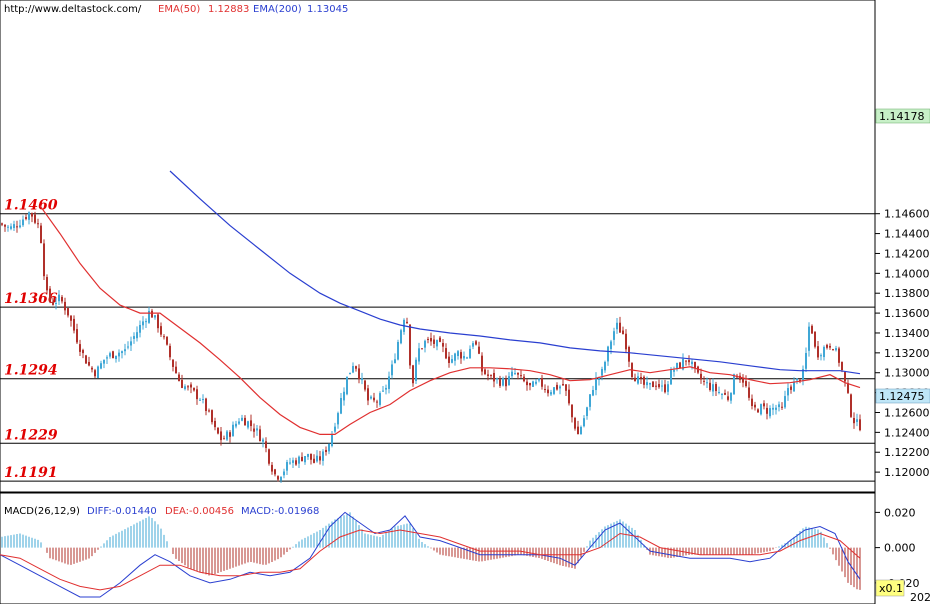 This screenshot has width=930, height=608. Describe the element at coordinates (907, 412) in the screenshot. I see `price-tick-label: 1.12600` at that location.